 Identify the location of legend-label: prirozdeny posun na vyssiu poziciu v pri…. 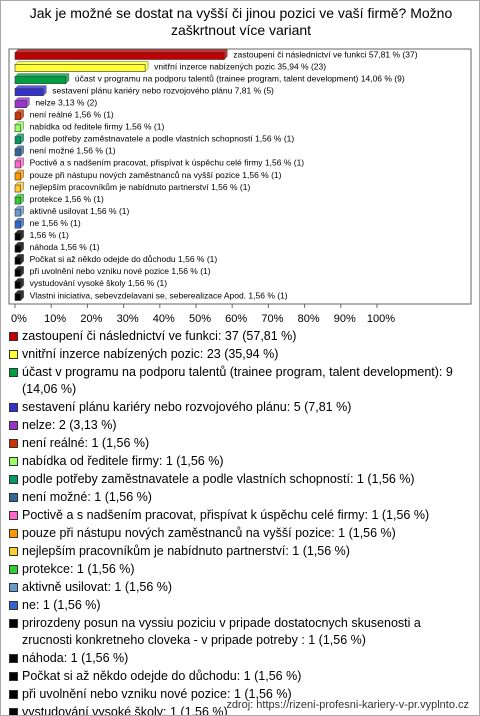
(221, 631).